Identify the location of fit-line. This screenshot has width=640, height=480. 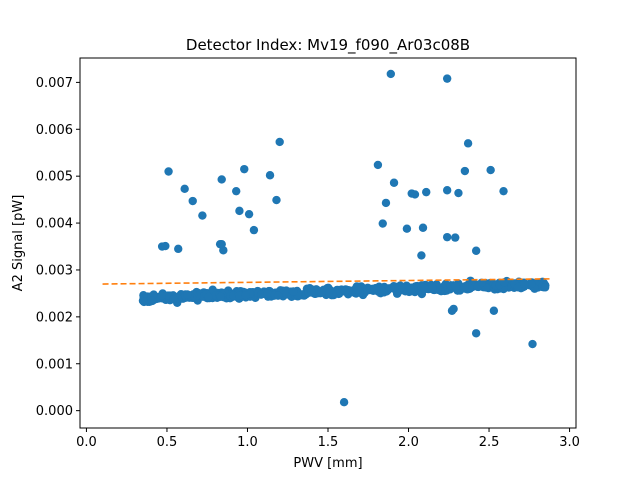
(326, 281).